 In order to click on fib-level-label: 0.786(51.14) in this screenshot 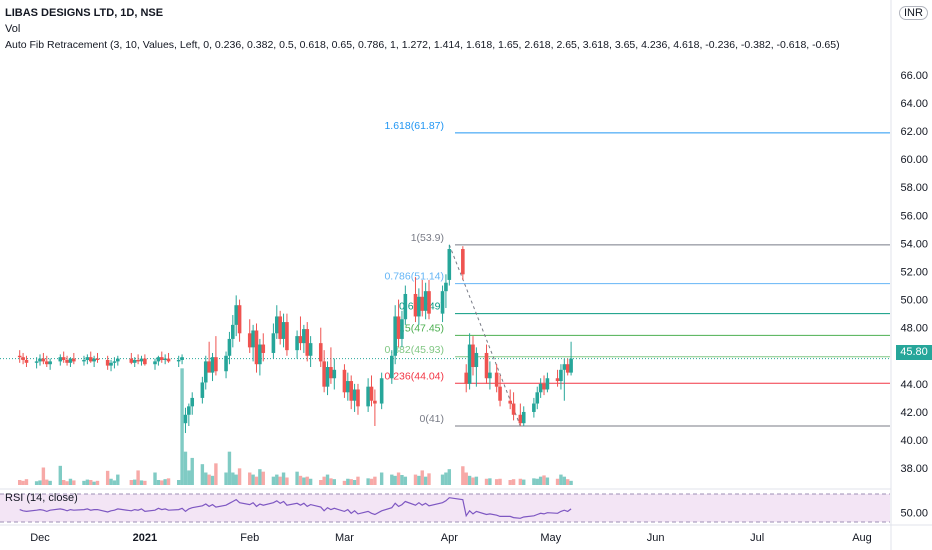, I will do `click(414, 277)`.